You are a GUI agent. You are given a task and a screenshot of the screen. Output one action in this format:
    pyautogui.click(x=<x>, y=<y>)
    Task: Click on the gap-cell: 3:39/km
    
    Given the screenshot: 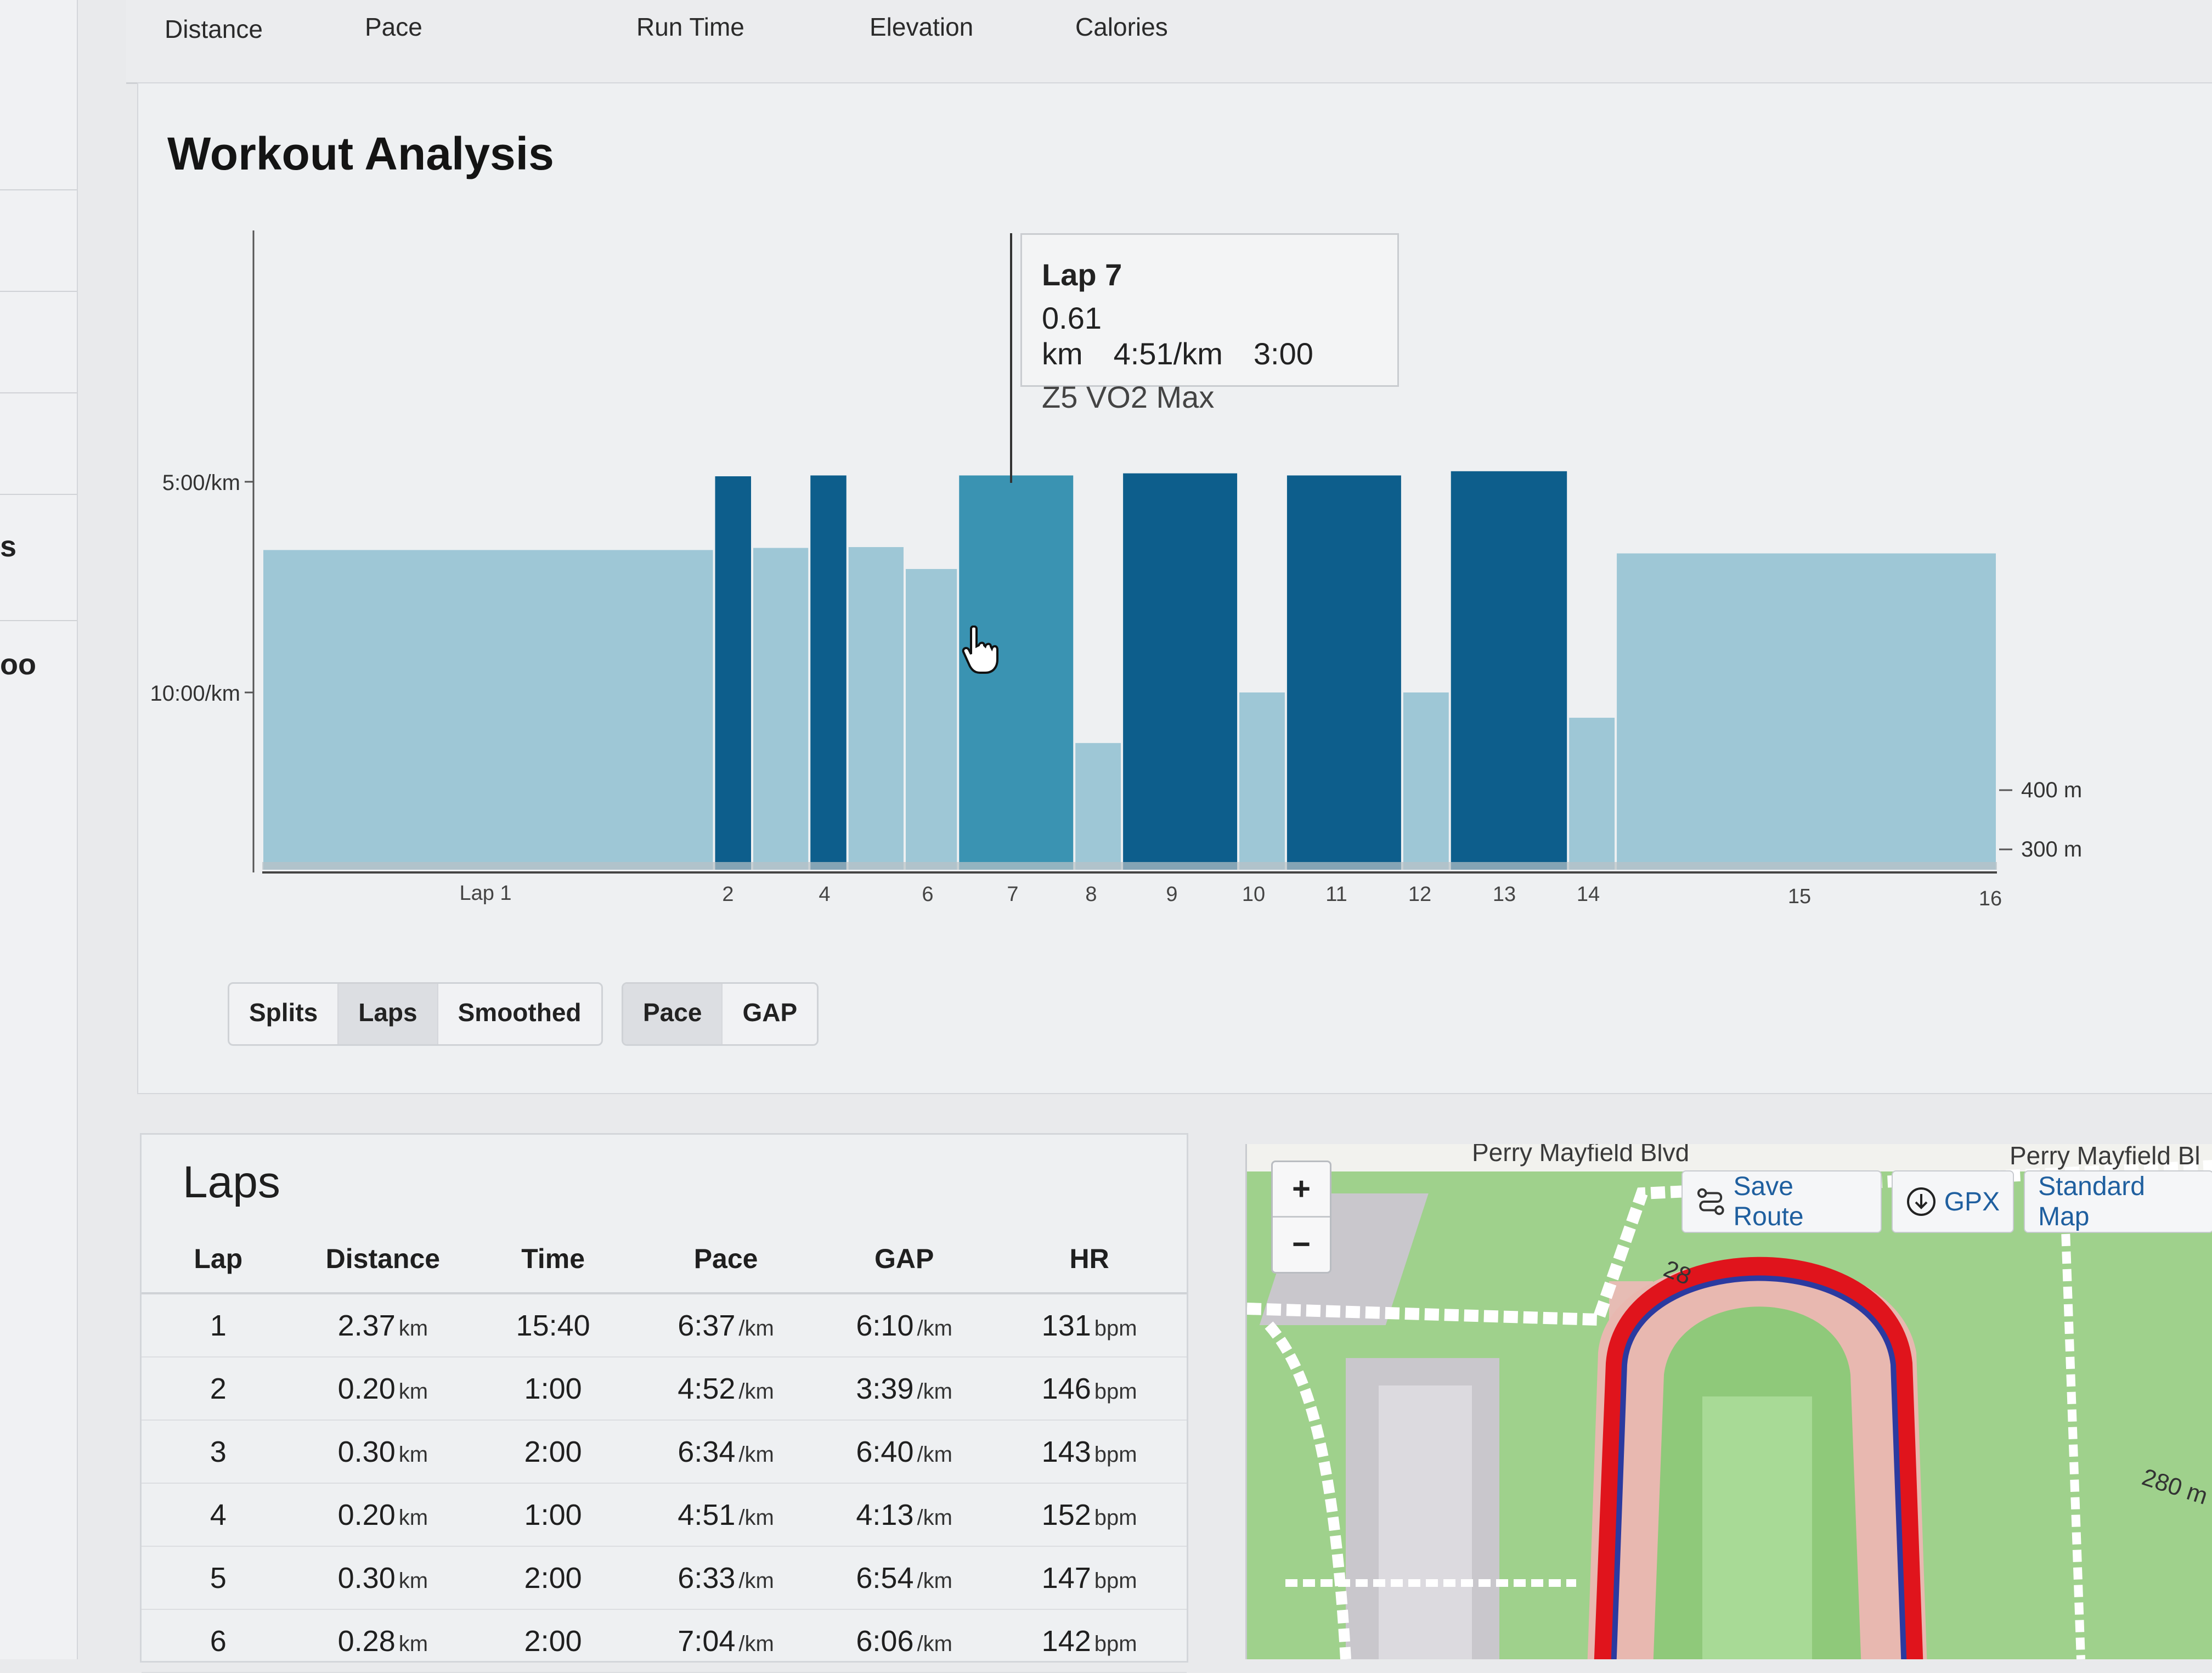 What is the action you would take?
    pyautogui.click(x=904, y=1389)
    